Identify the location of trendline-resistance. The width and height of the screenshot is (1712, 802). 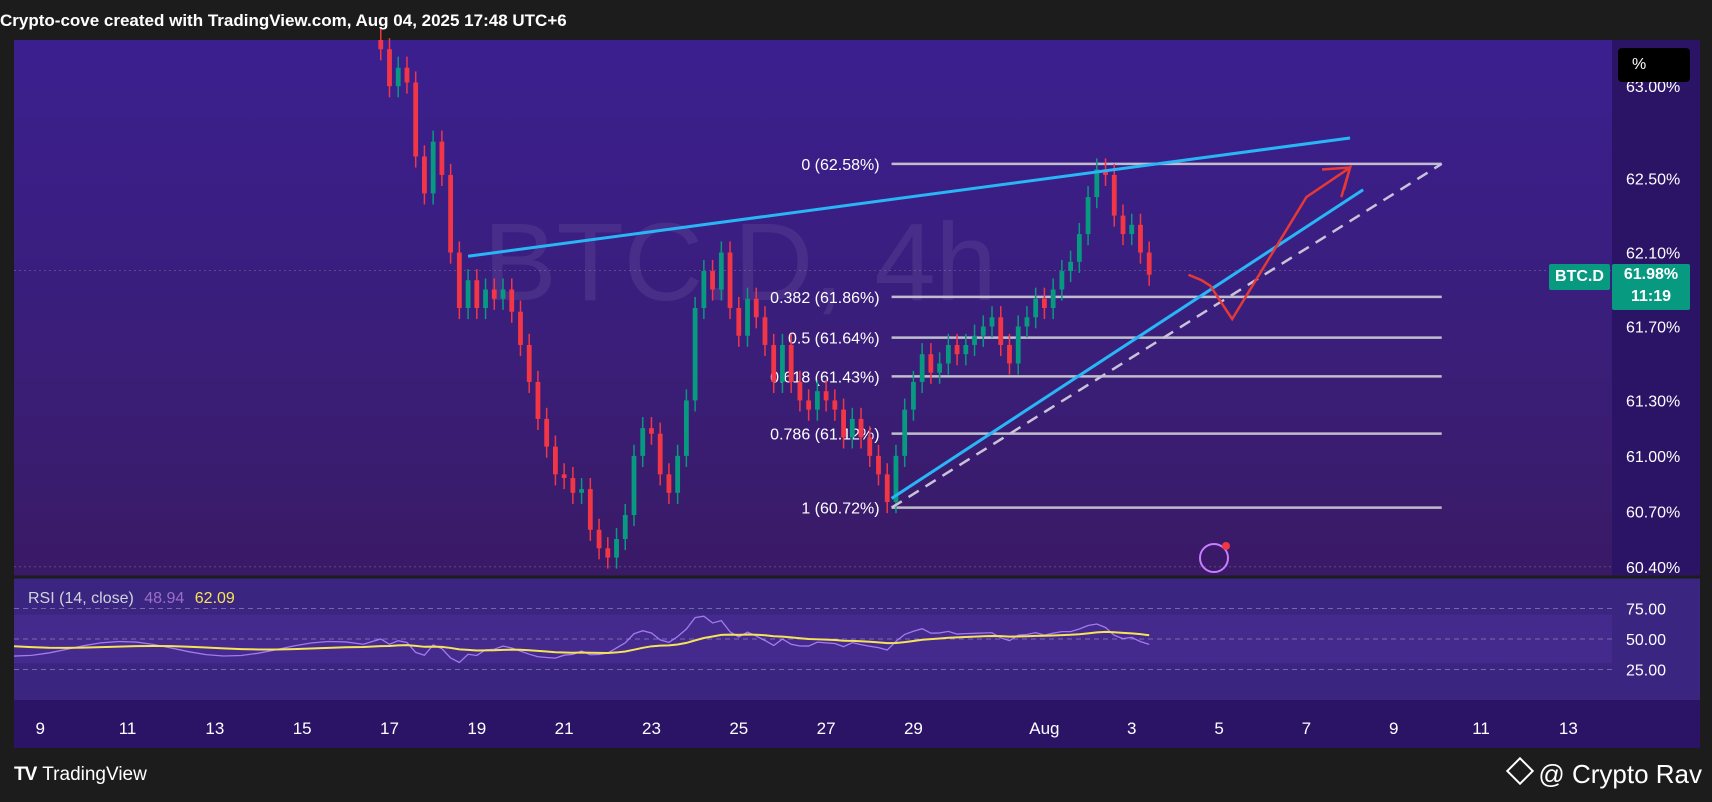
(909, 197).